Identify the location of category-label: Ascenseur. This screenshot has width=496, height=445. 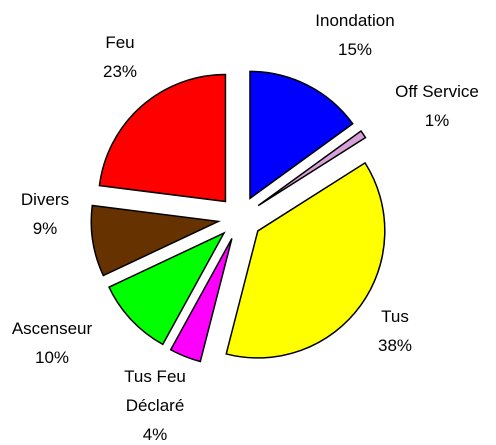
(52, 328).